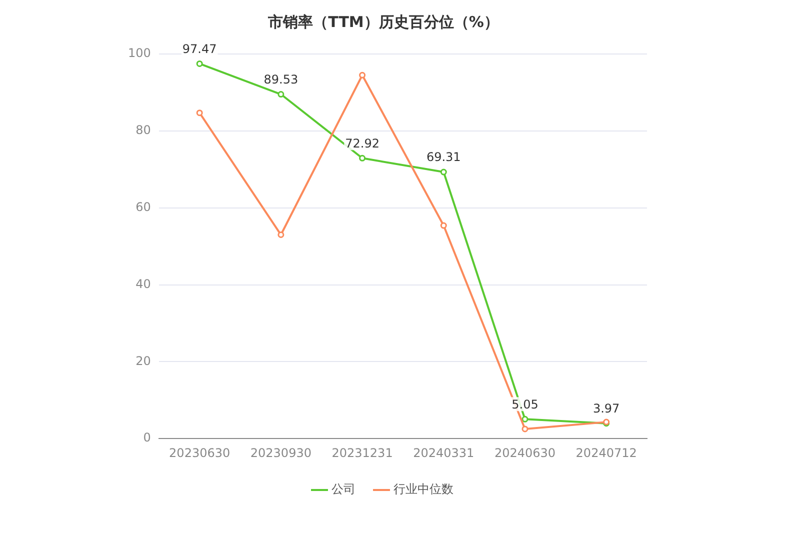 The width and height of the screenshot is (807, 546). Describe the element at coordinates (362, 453) in the screenshot. I see `x-tick-label: 20231231` at that location.